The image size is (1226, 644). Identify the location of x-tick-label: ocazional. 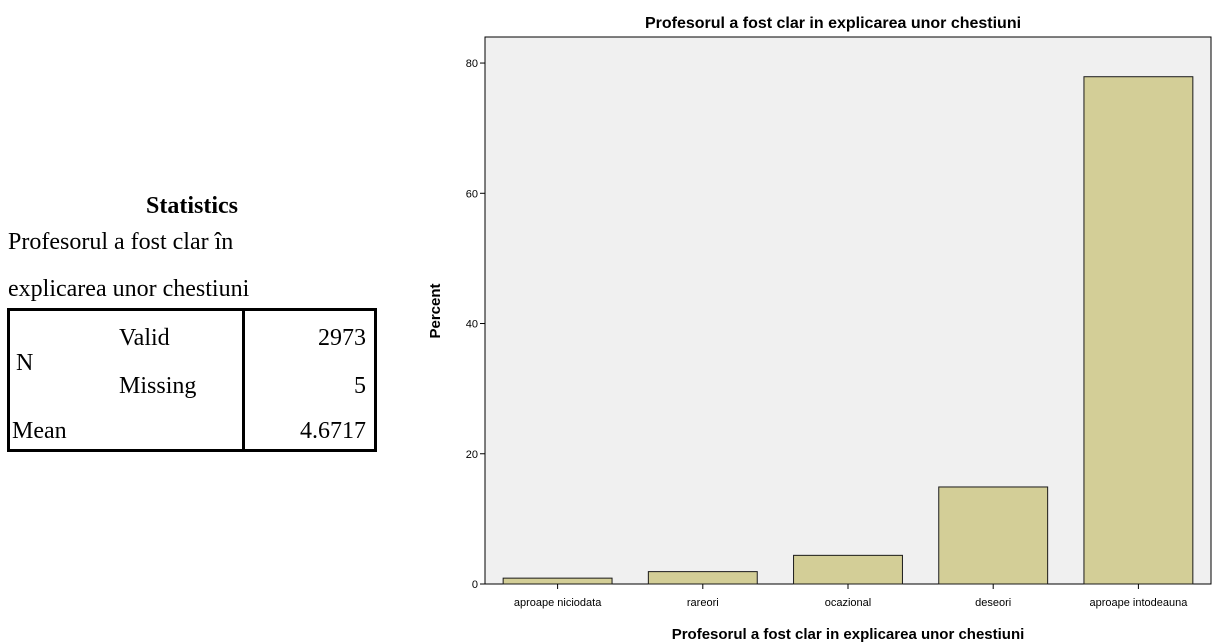
(848, 603).